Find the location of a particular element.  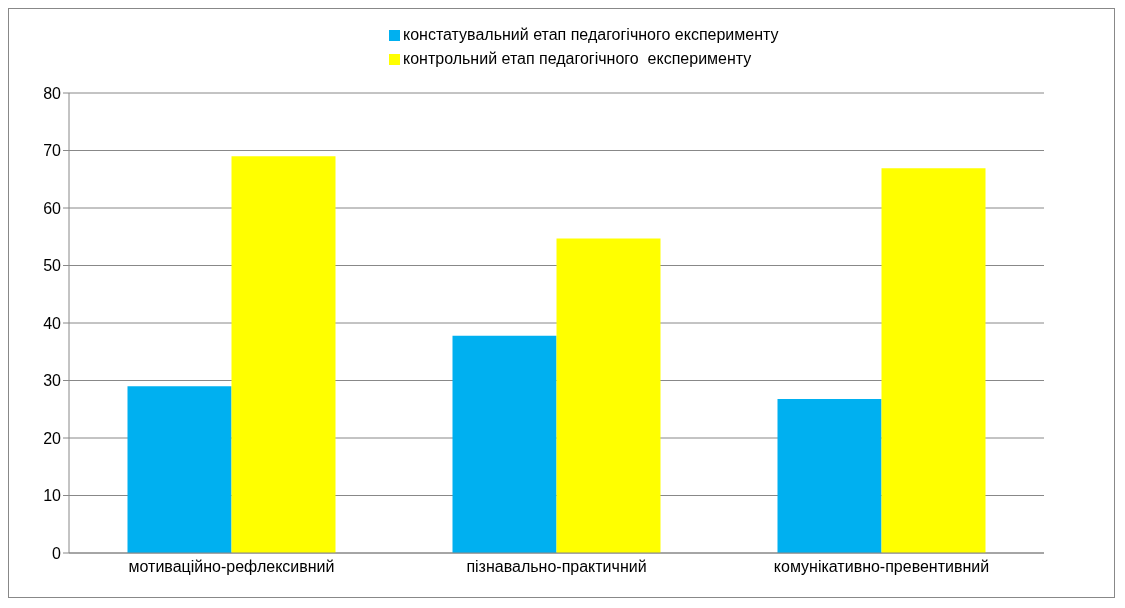

y-tick-label: 50 is located at coordinates (52, 266).